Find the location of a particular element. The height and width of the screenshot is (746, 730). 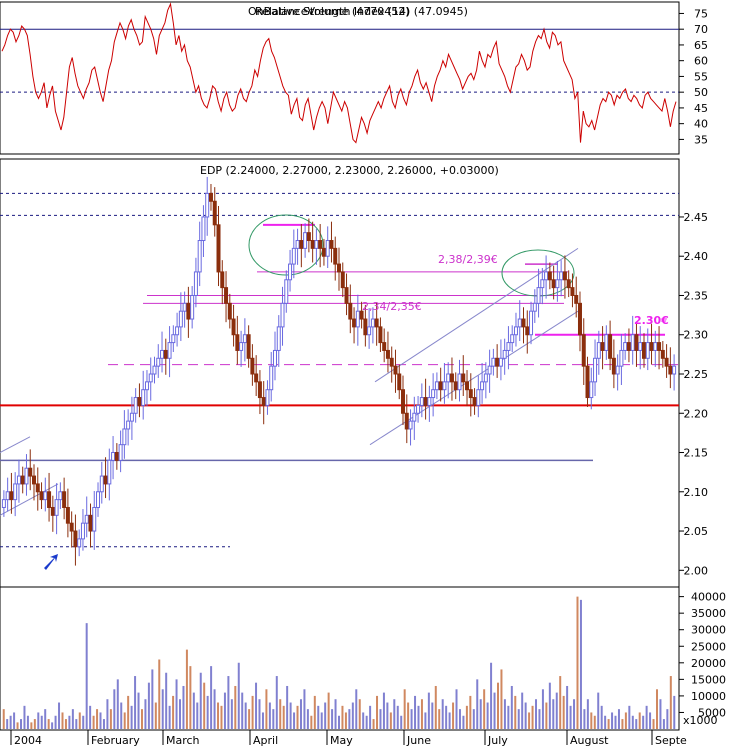

rsi-tick-label: 75 is located at coordinates (701, 13).